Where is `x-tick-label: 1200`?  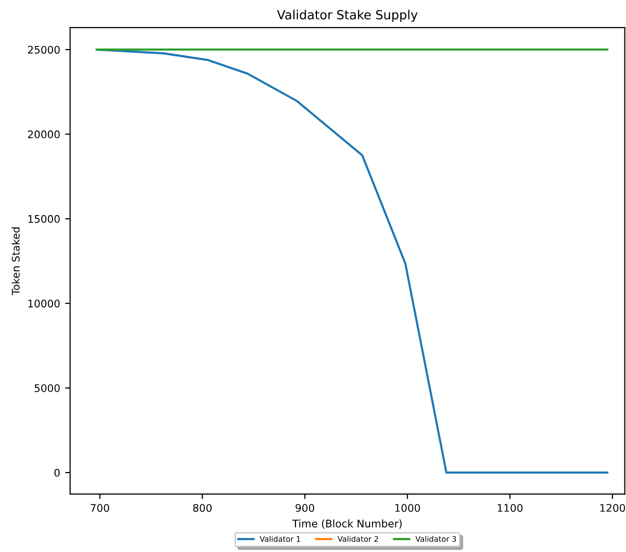
x-tick-label: 1200 is located at coordinates (613, 508).